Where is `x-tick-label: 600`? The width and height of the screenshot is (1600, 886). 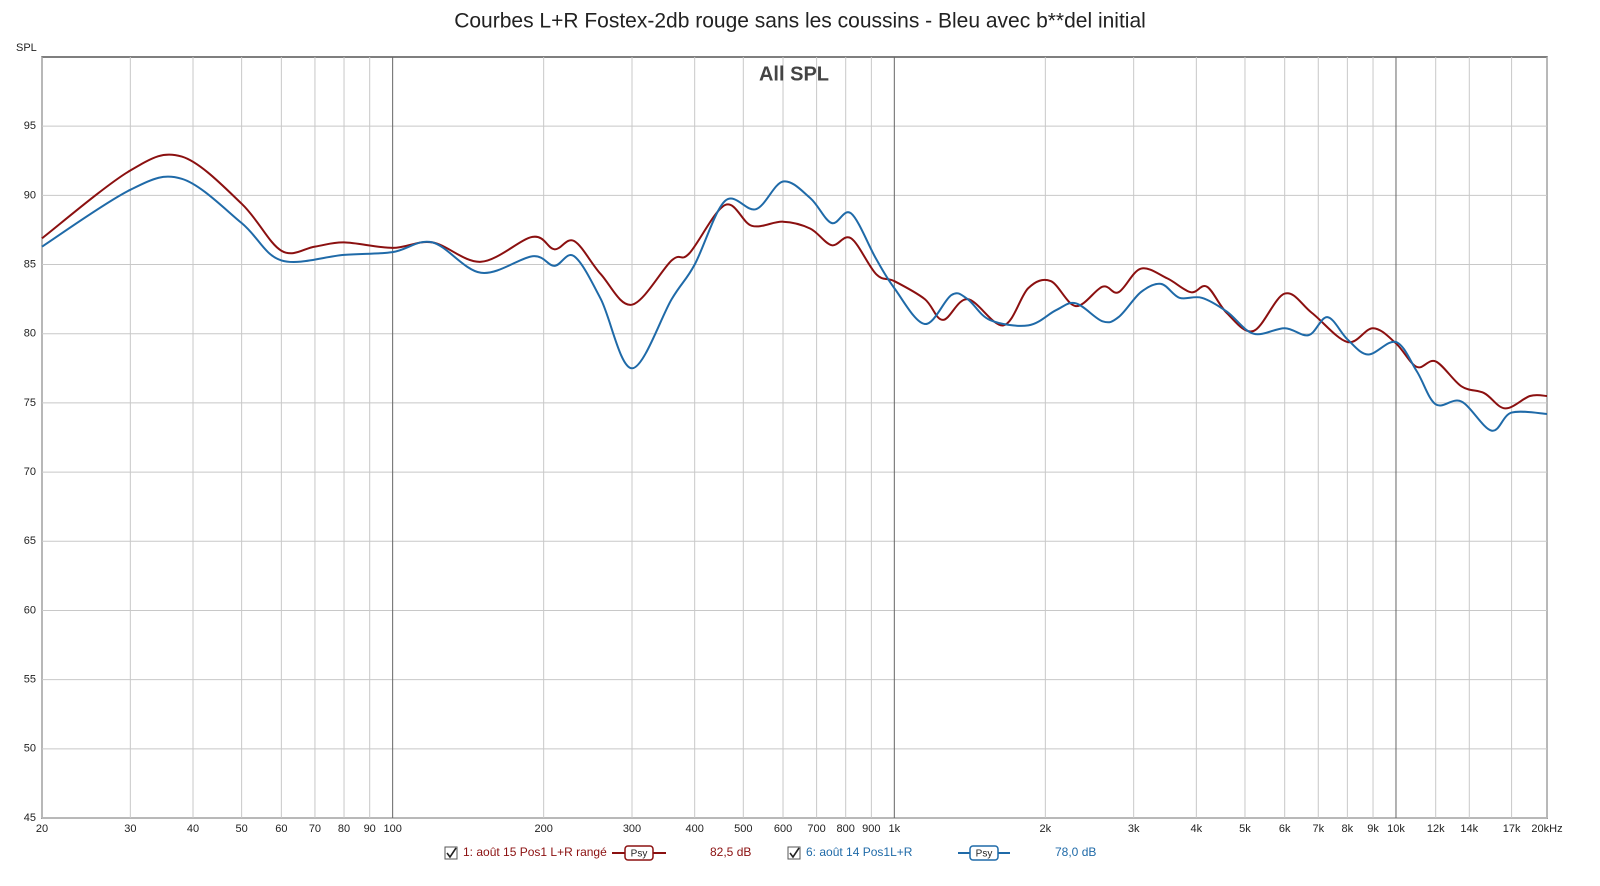
x-tick-label: 600 is located at coordinates (783, 829).